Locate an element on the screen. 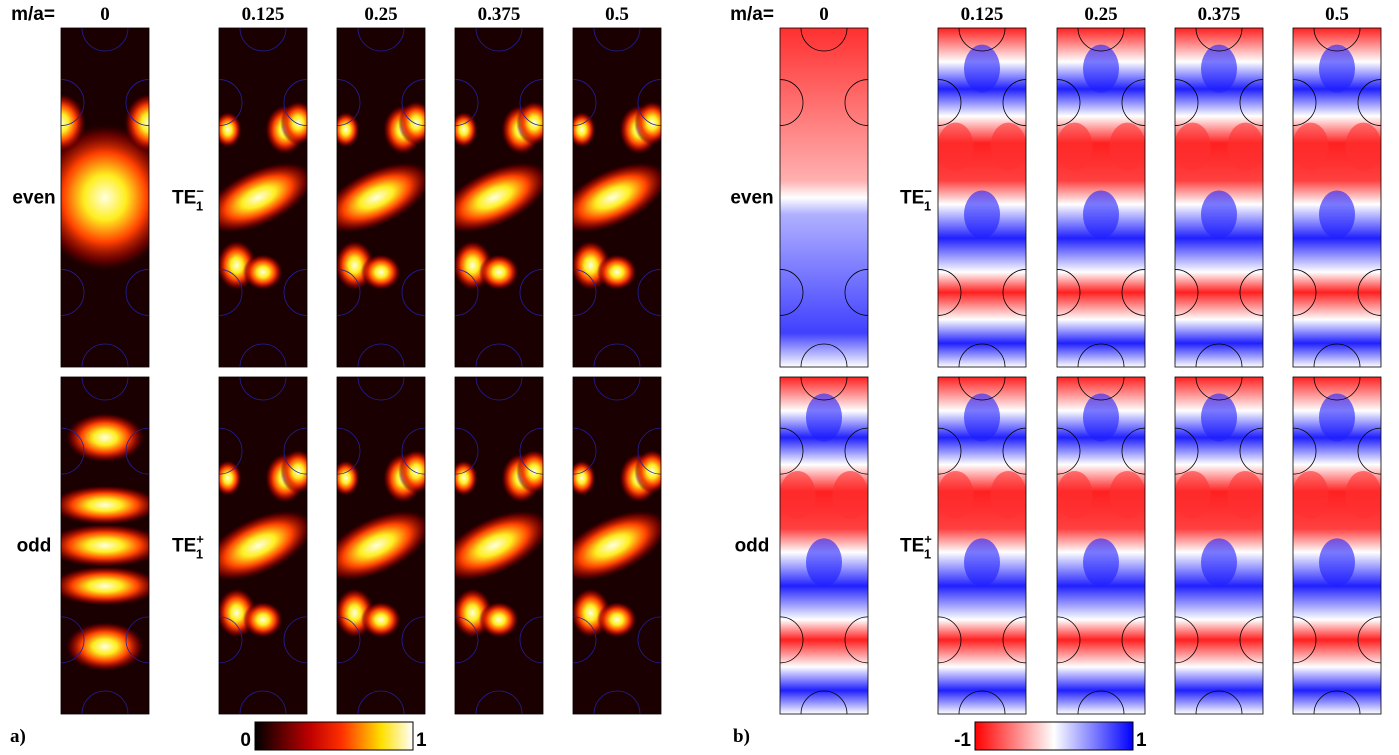  column-header: 0.5 is located at coordinates (1337, 14).